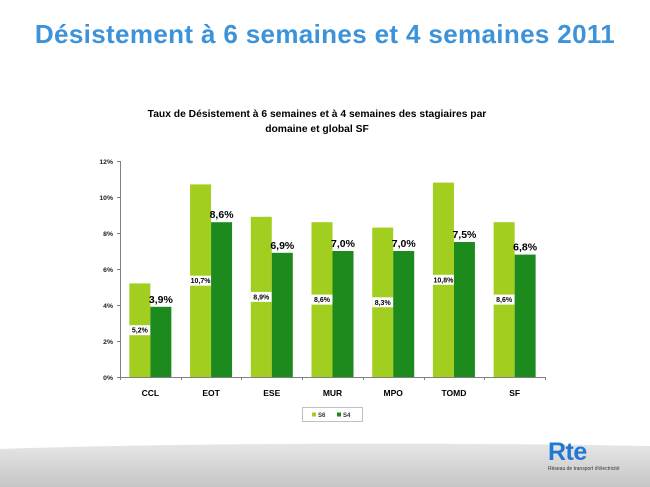 The image size is (650, 487). I want to click on data-label-s6-mur: 8,6%, so click(322, 300).